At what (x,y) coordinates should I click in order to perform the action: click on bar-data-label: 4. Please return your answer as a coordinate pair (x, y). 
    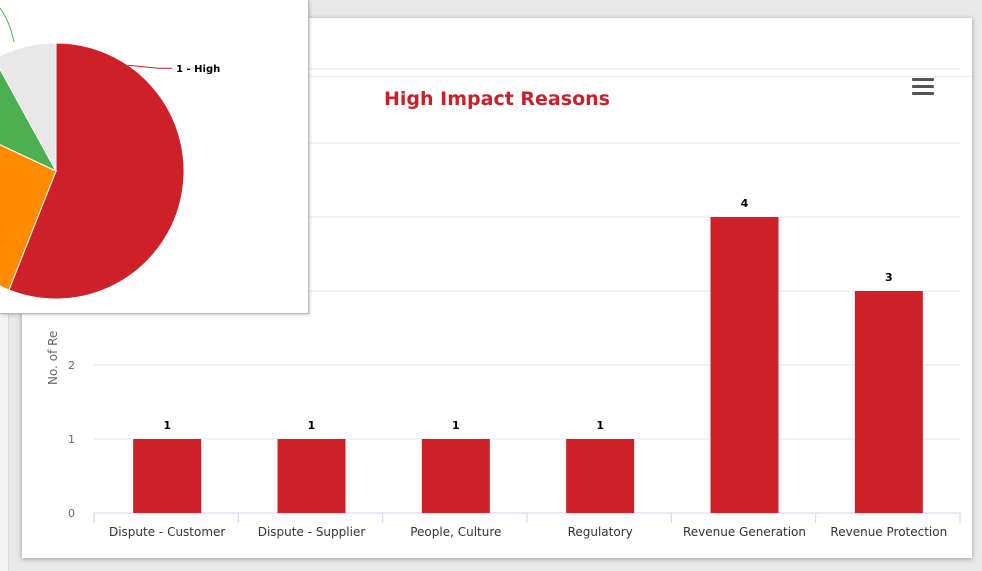
    Looking at the image, I should click on (745, 203).